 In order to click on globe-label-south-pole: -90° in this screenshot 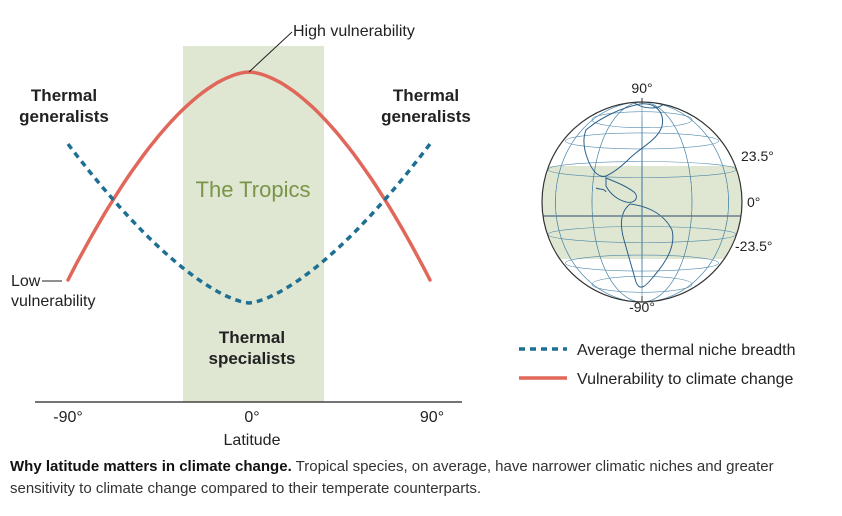, I will do `click(642, 307)`.